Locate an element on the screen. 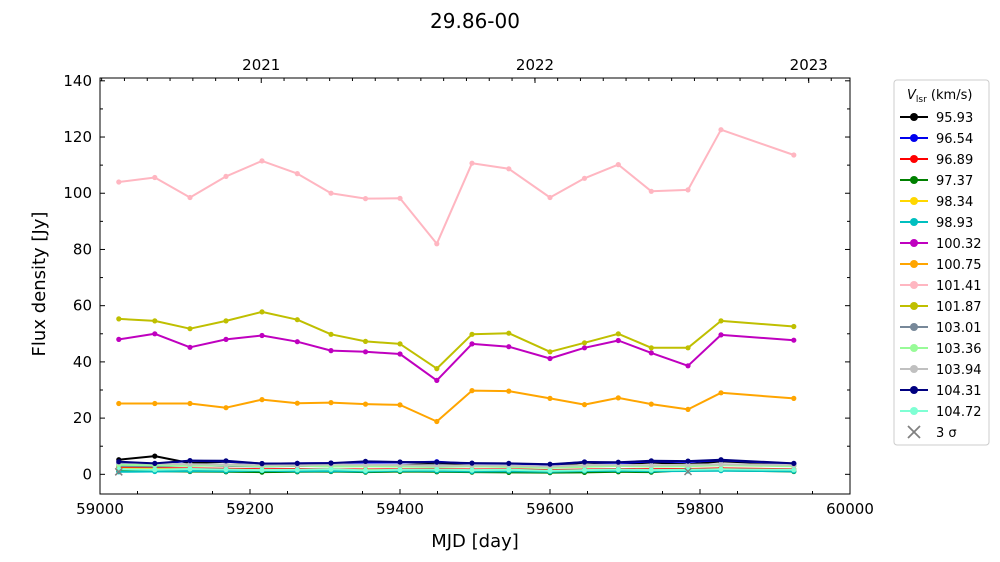 Image resolution: width=1000 pixels, height=562 pixels. legend-label: 103.36 is located at coordinates (959, 349).